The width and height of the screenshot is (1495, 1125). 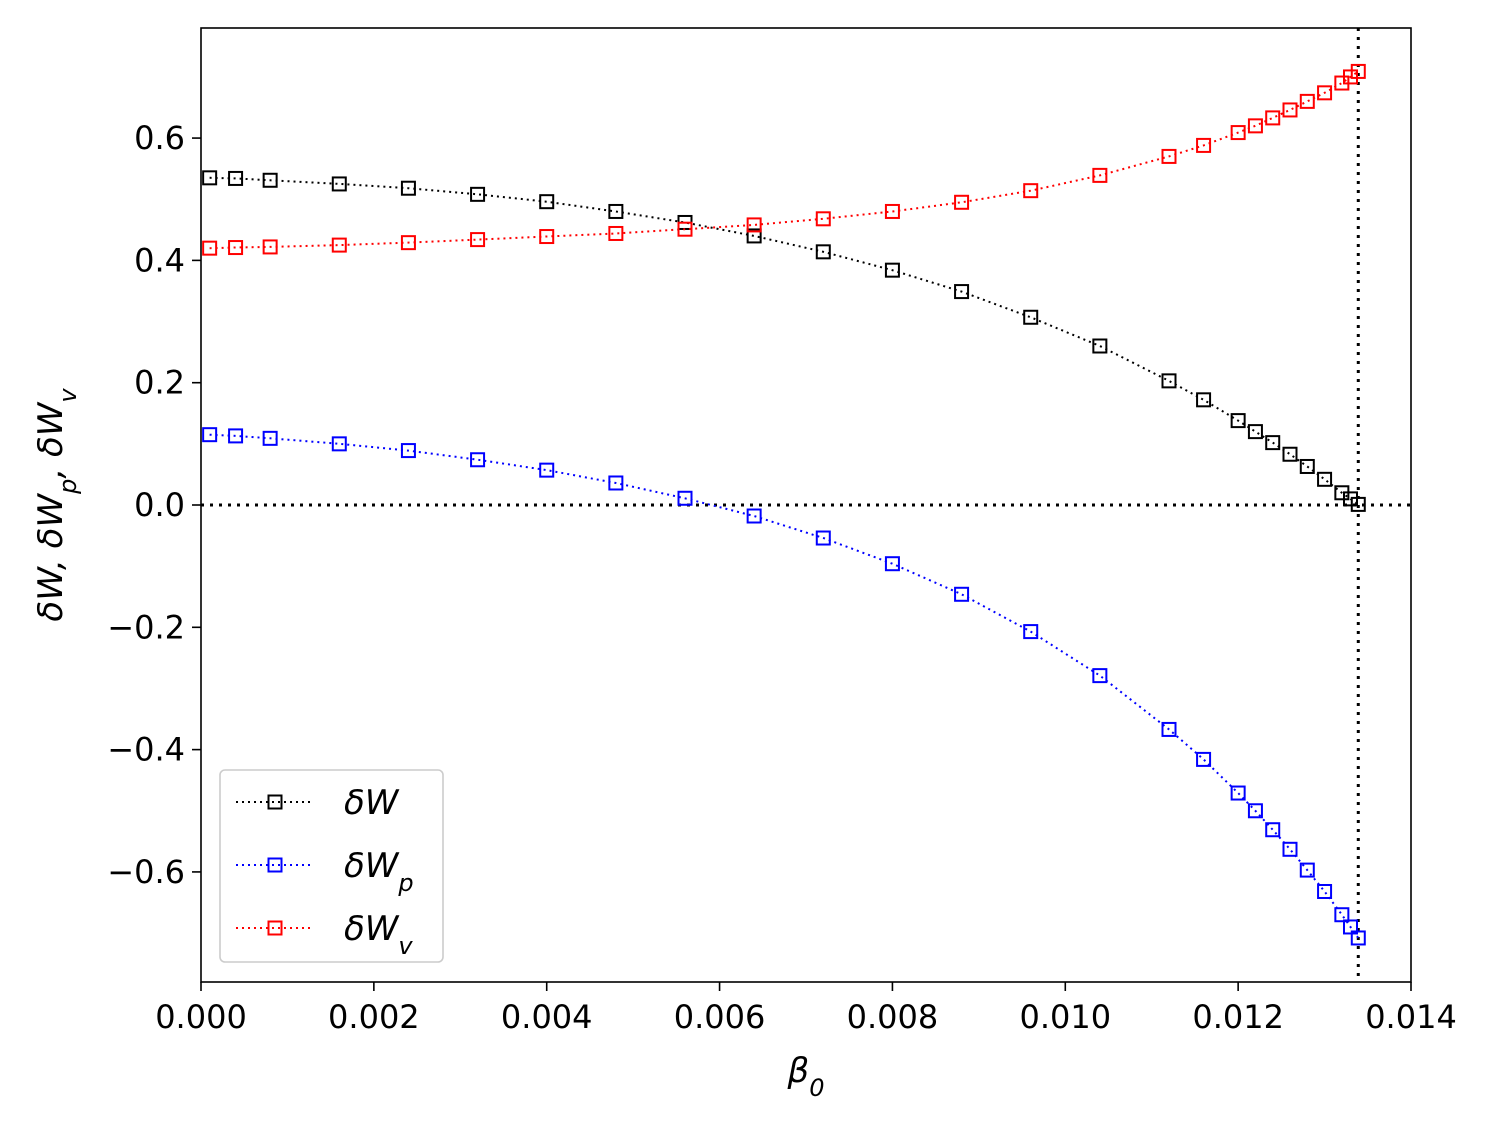 I want to click on x-tick-label: 0.006, so click(x=720, y=1017).